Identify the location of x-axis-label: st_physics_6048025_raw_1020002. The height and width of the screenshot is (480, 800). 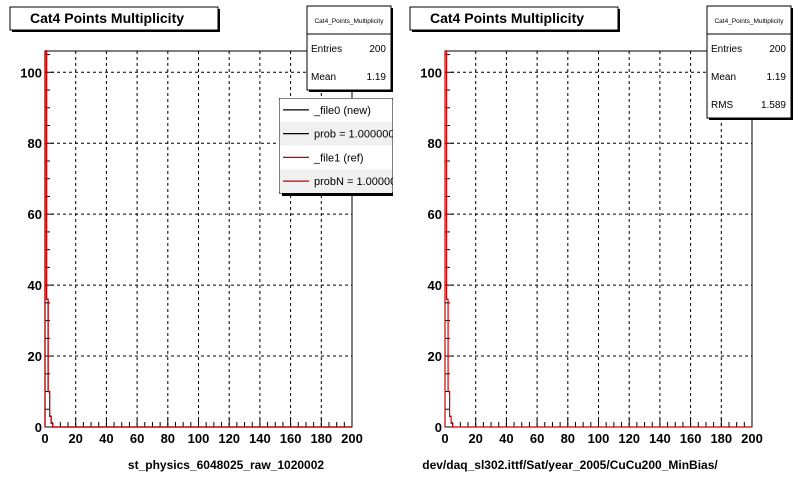
(226, 465).